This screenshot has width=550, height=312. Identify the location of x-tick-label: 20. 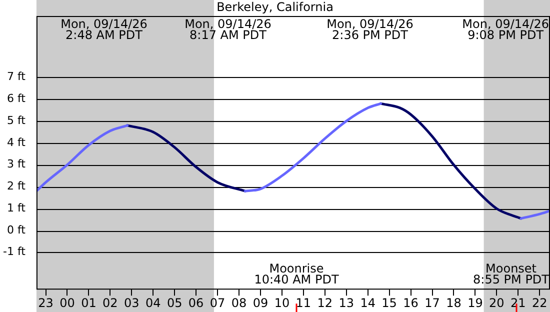
(496, 303).